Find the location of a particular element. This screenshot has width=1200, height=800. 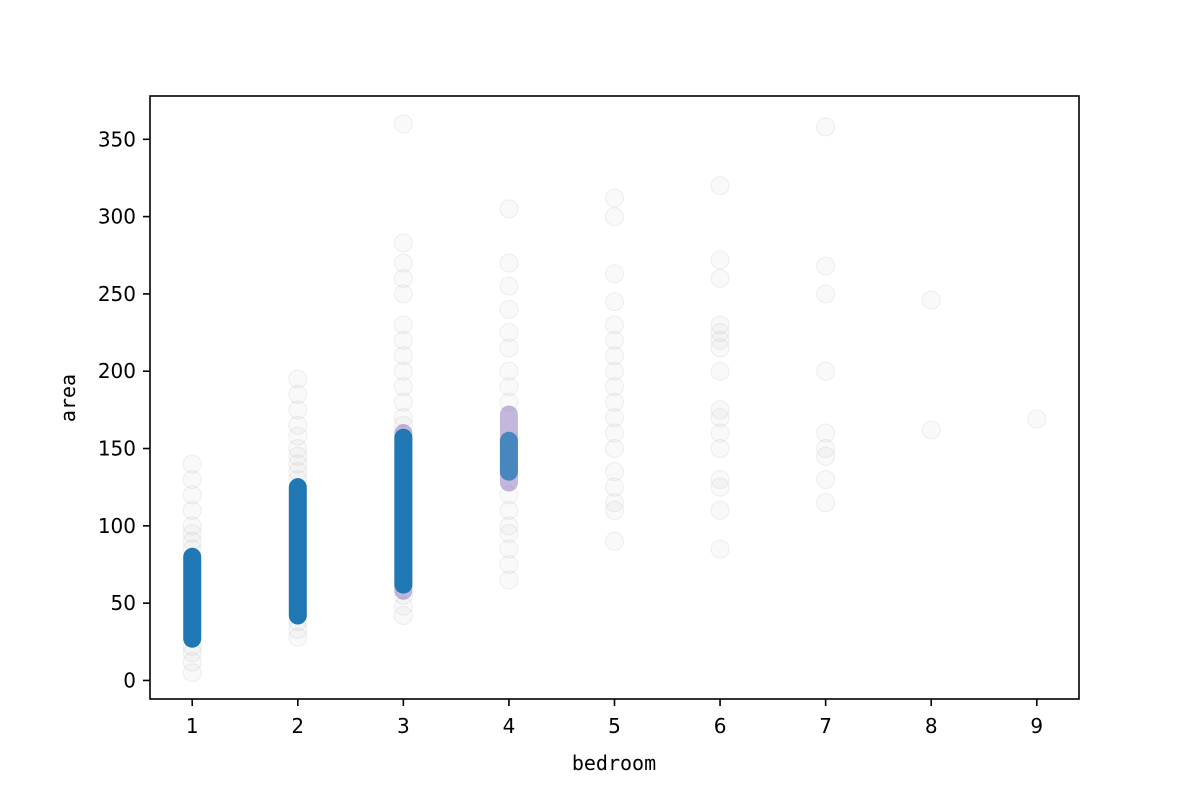

y-tick-label: 150 is located at coordinates (117, 449).